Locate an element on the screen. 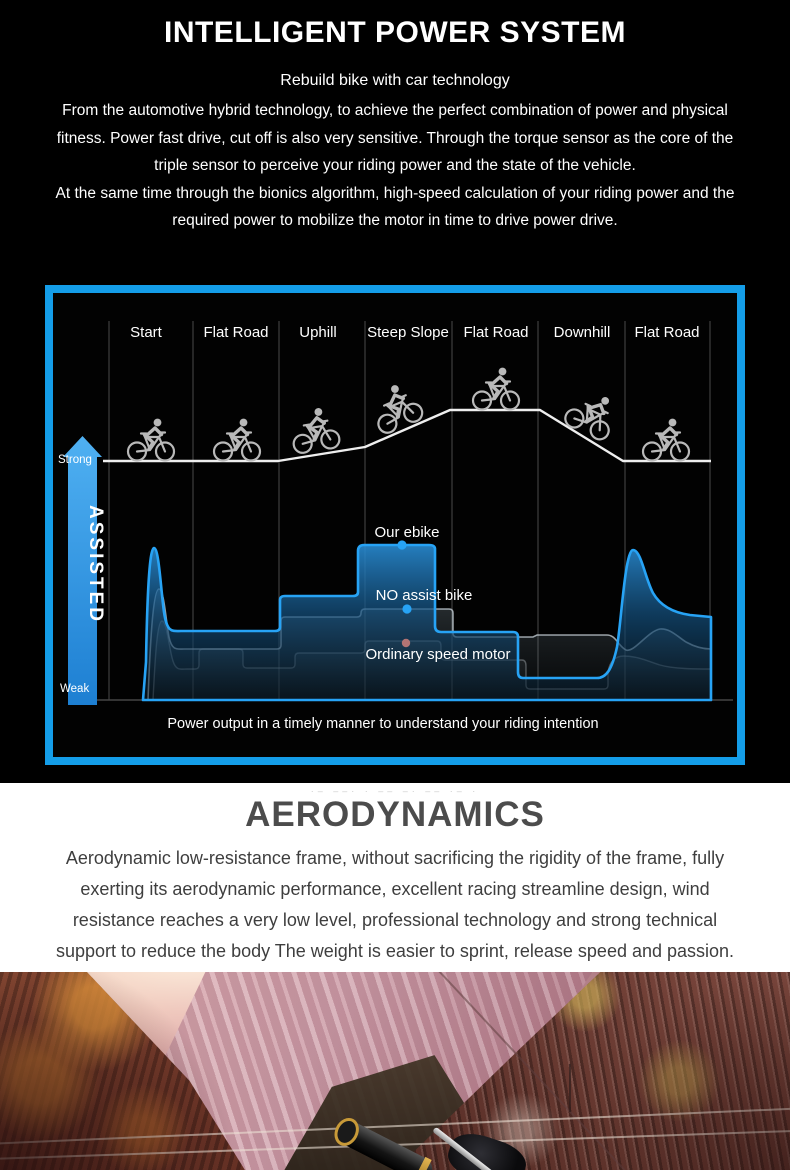 The height and width of the screenshot is (1170, 790). assisted-axis: Strong Weak ASSISTED is located at coordinates (82, 570).